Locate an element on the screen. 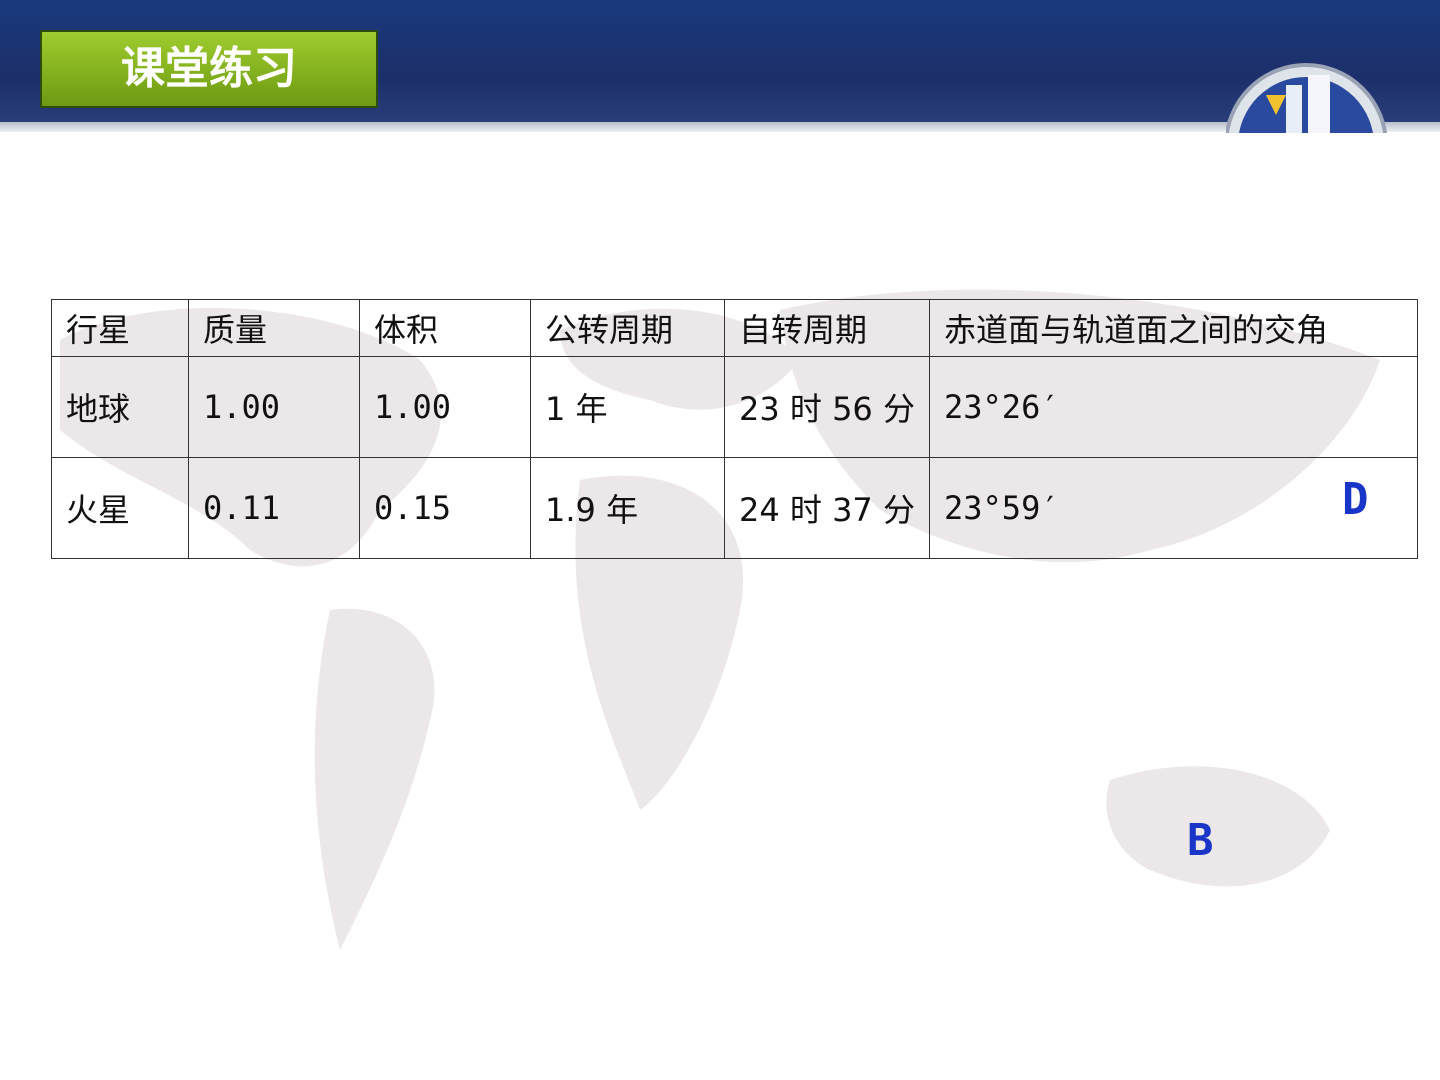 This screenshot has width=1440, height=1080. table-cell: 体积 is located at coordinates (445, 328).